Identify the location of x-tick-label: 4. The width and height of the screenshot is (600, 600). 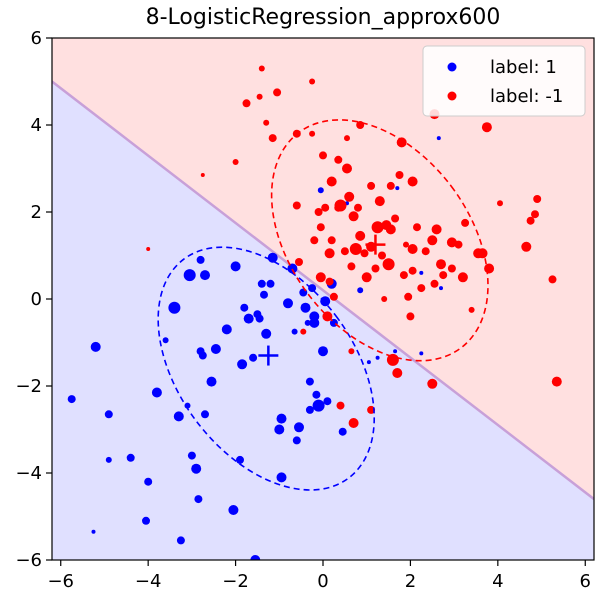
(497, 581).